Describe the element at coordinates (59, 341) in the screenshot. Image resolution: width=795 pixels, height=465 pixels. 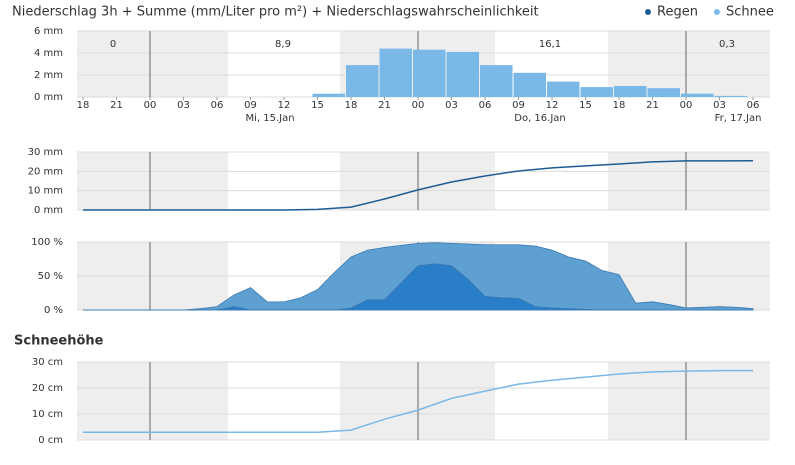
I see `chart-title: Schneehöhe` at that location.